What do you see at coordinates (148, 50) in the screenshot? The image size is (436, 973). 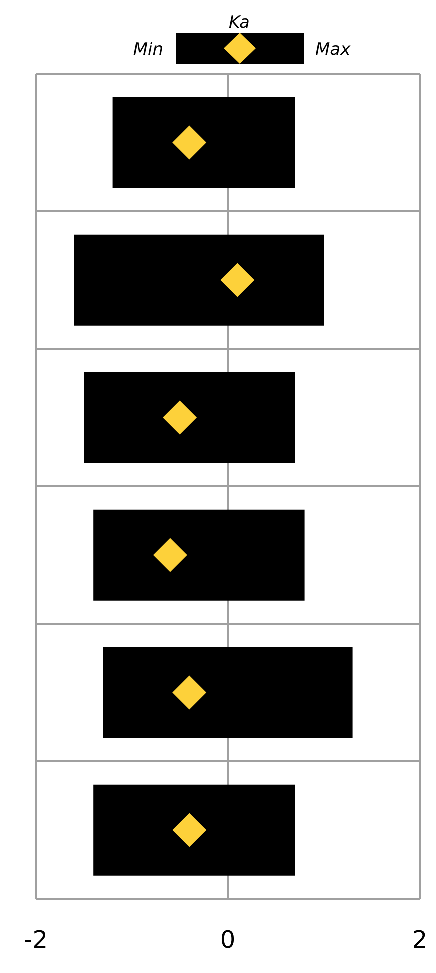 I see `text: Min` at bounding box center [148, 50].